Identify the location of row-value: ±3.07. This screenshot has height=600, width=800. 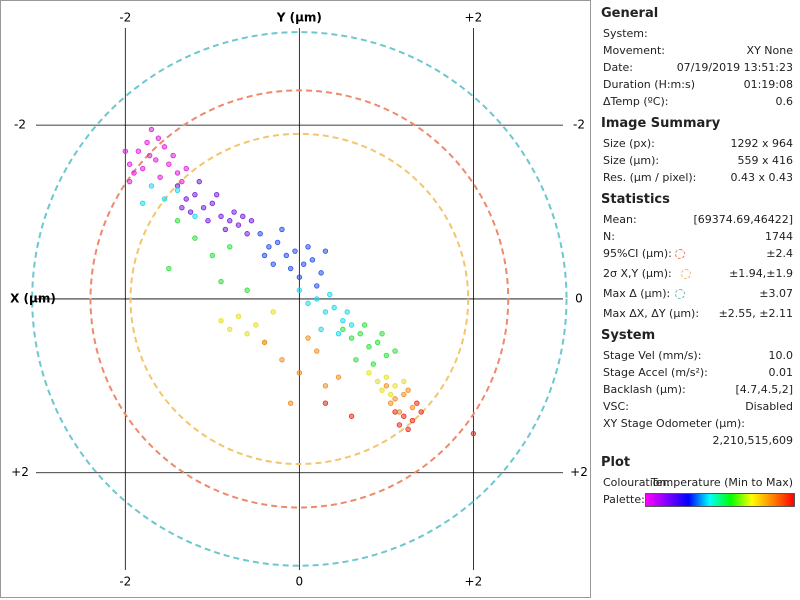
(776, 293).